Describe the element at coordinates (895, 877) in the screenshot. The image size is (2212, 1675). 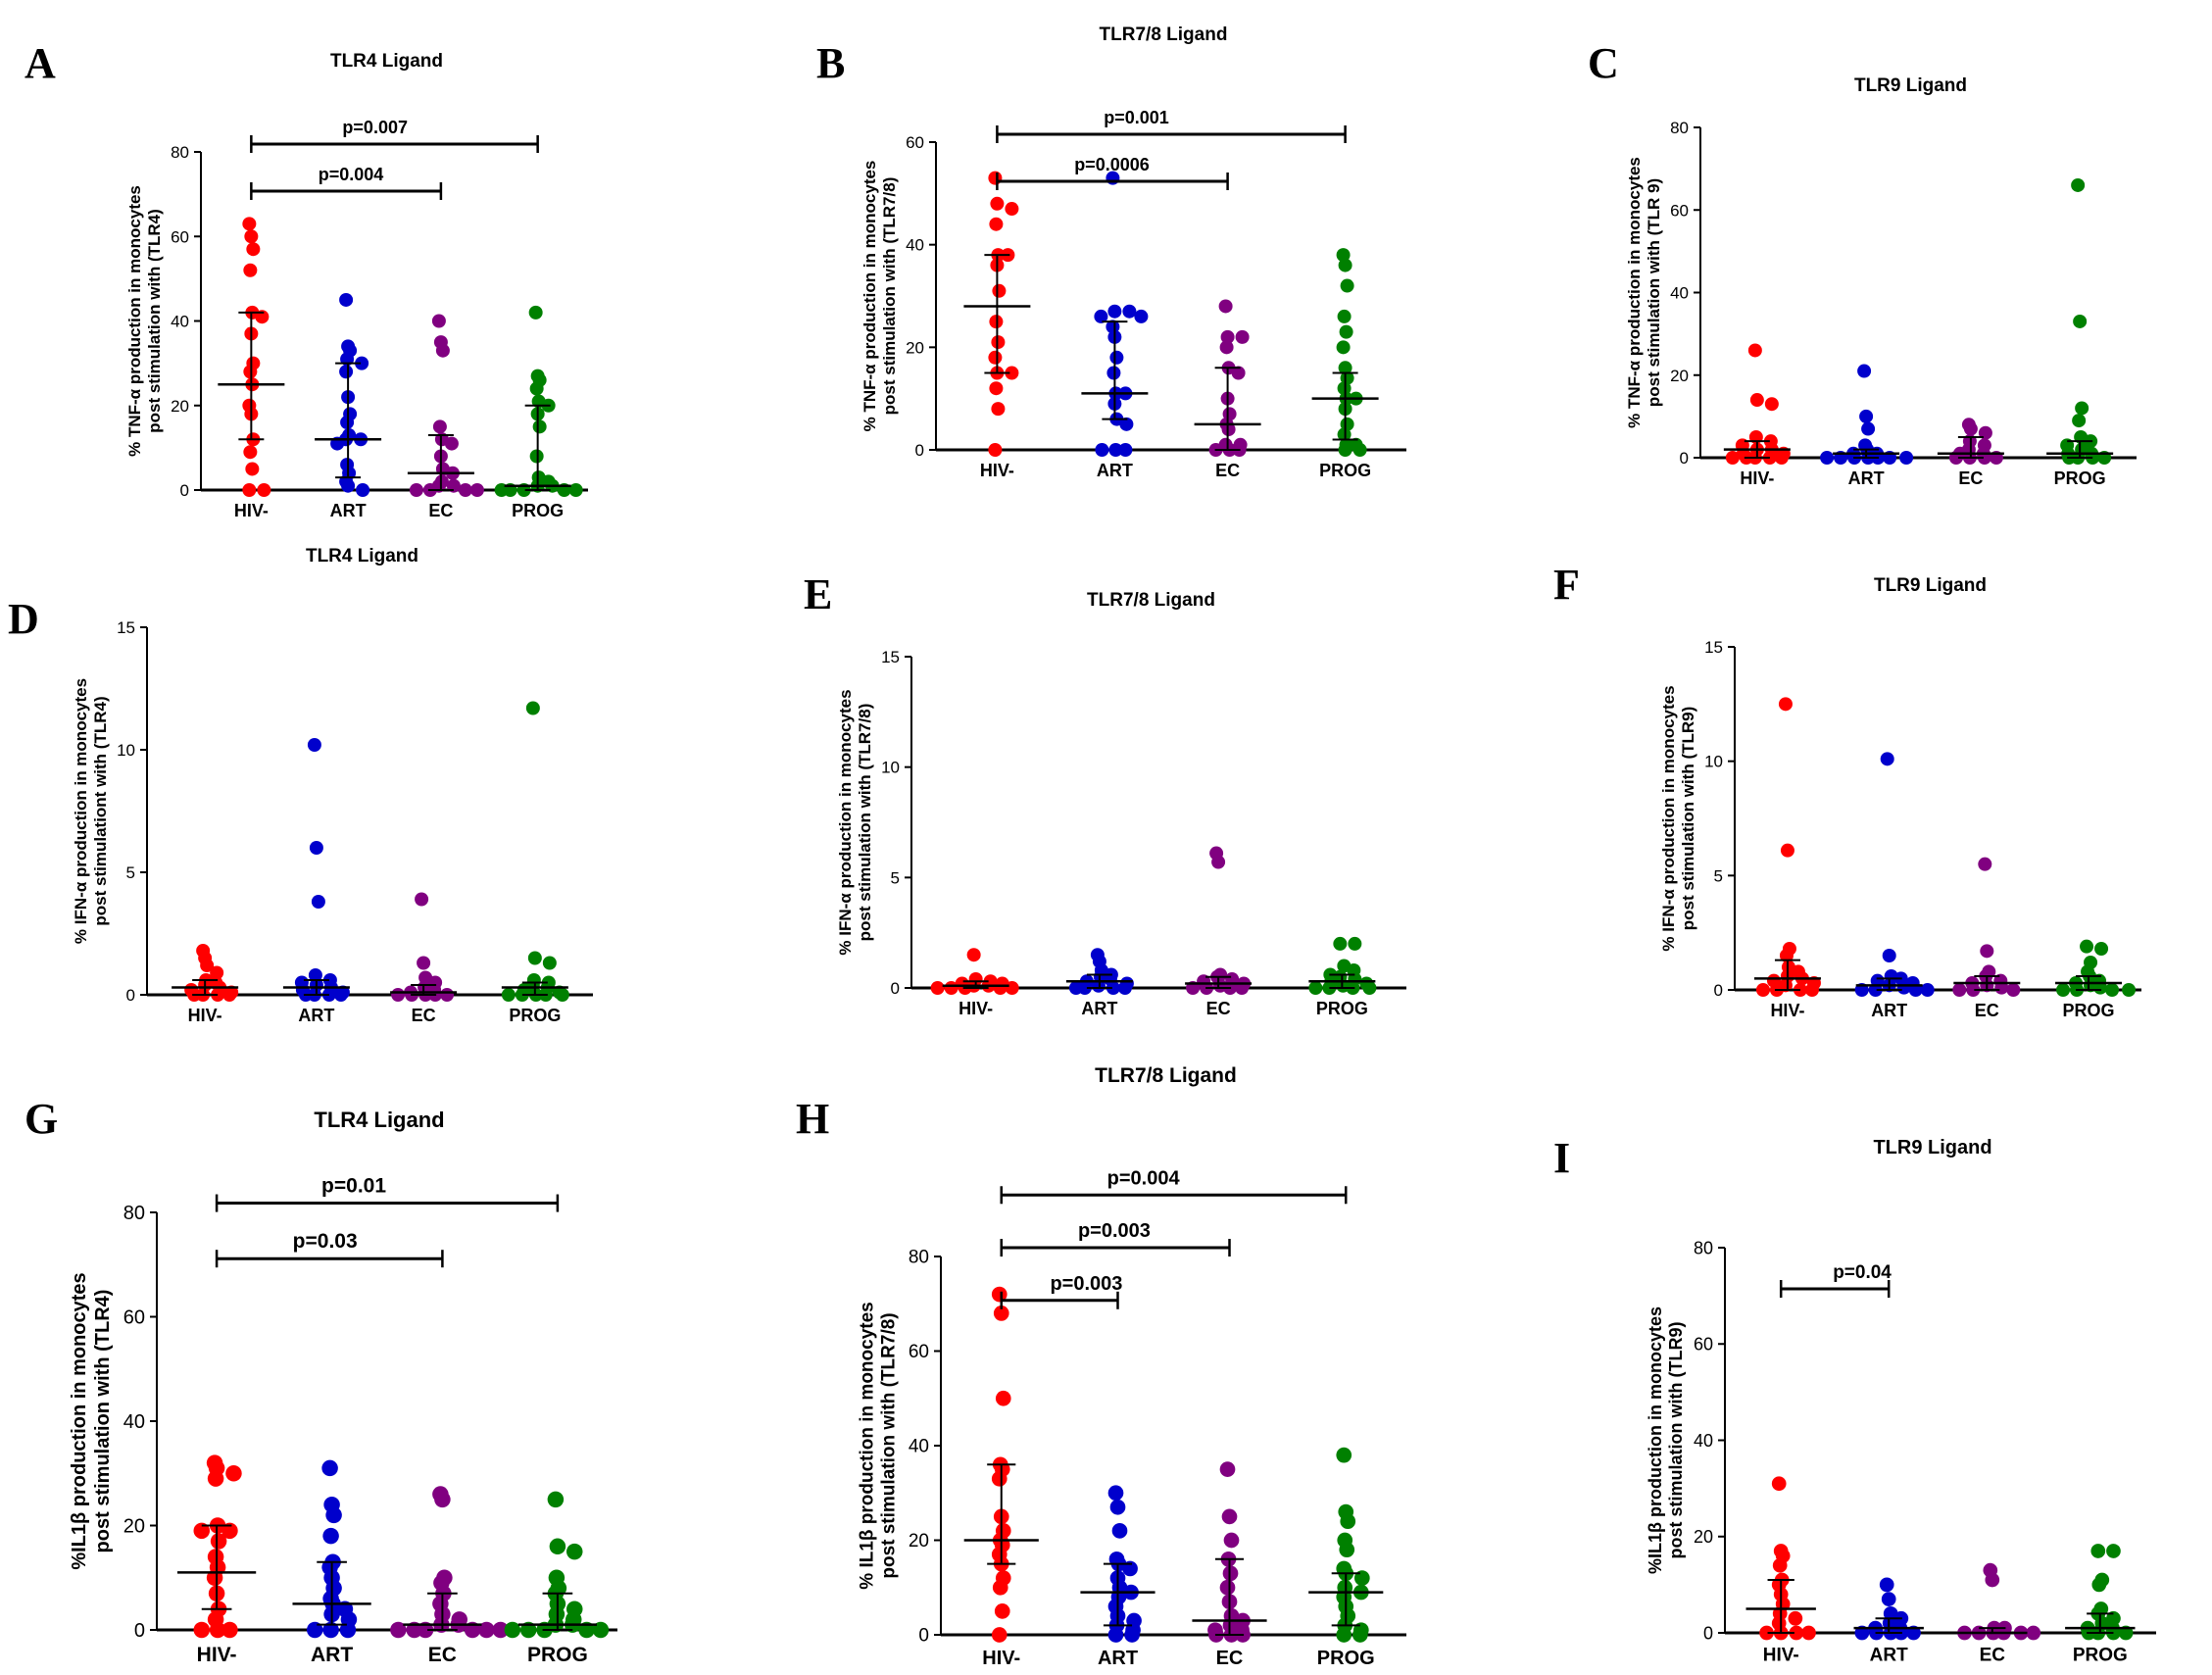
I see `y-tick-label: 5` at that location.